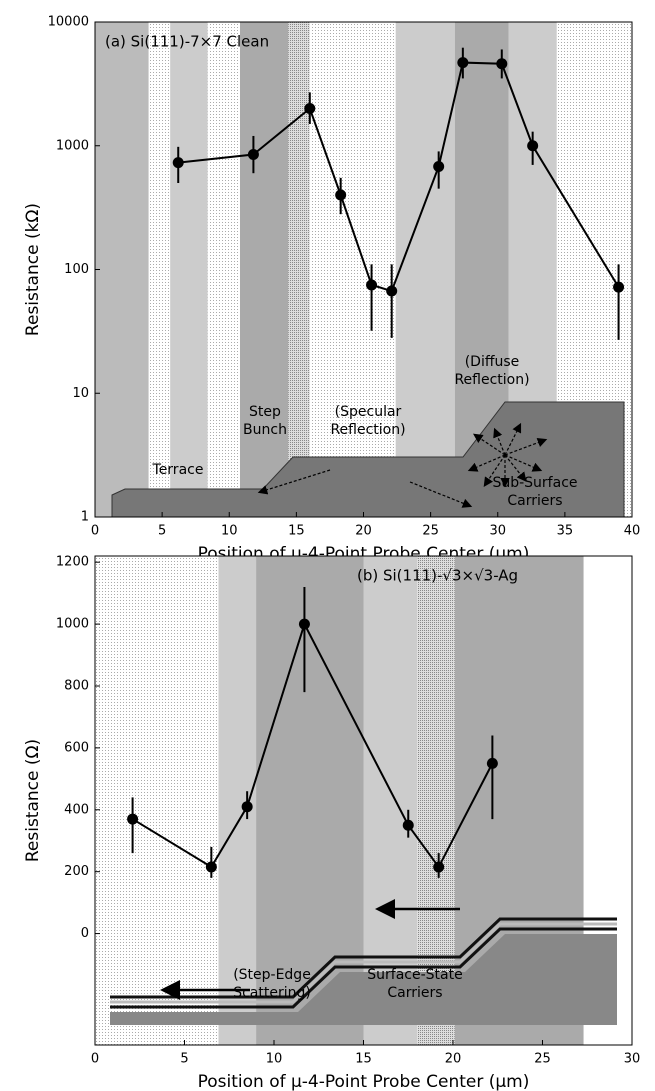 This screenshot has height=1091, width=655. What do you see at coordinates (272, 993) in the screenshot?
I see `annotation: Scattering)` at bounding box center [272, 993].